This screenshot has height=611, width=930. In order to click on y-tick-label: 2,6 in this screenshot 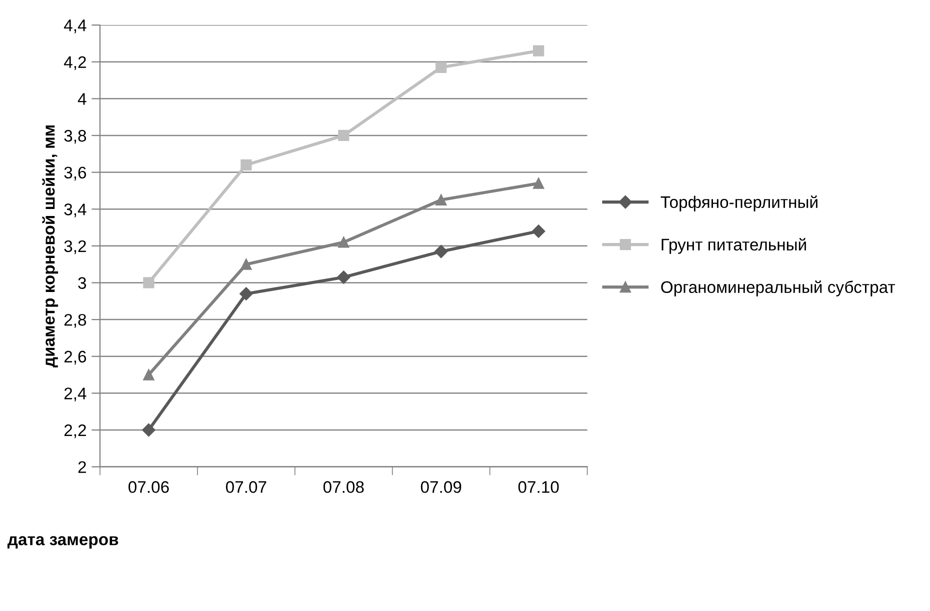, I will do `click(75, 357)`.